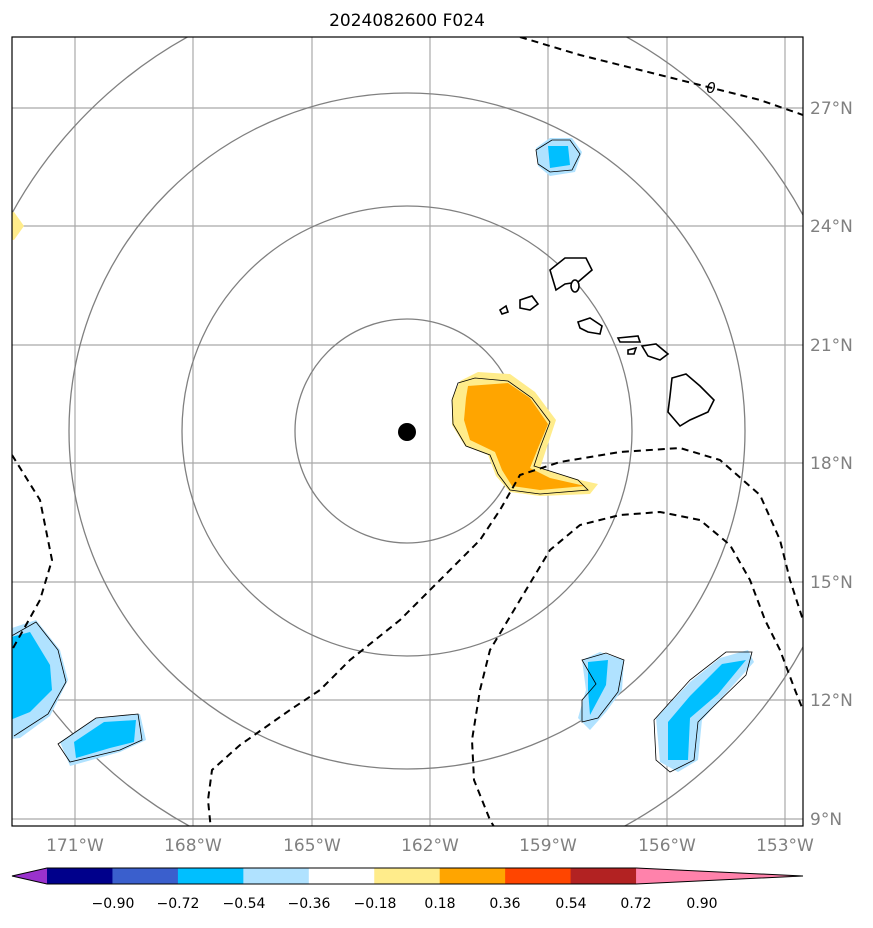 The height and width of the screenshot is (928, 873). I want to click on y-tick-label: 21°N, so click(831, 346).